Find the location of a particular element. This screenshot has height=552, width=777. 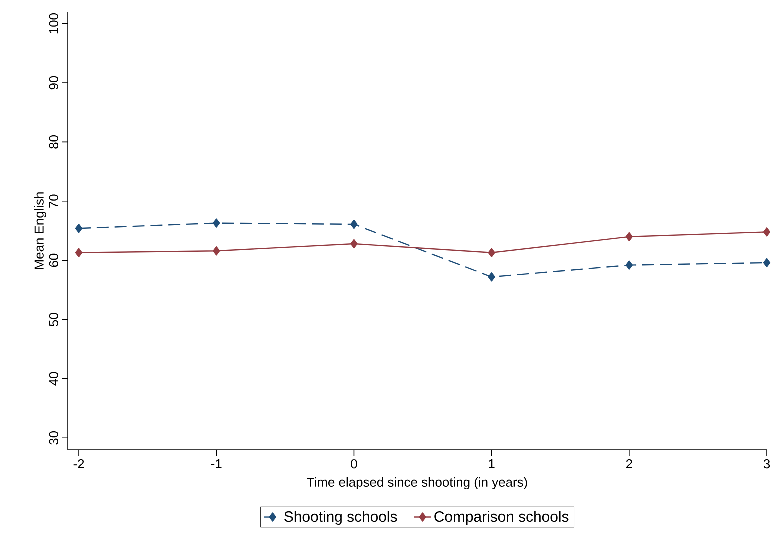

legend-label: Comparison schools is located at coordinates (501, 518).